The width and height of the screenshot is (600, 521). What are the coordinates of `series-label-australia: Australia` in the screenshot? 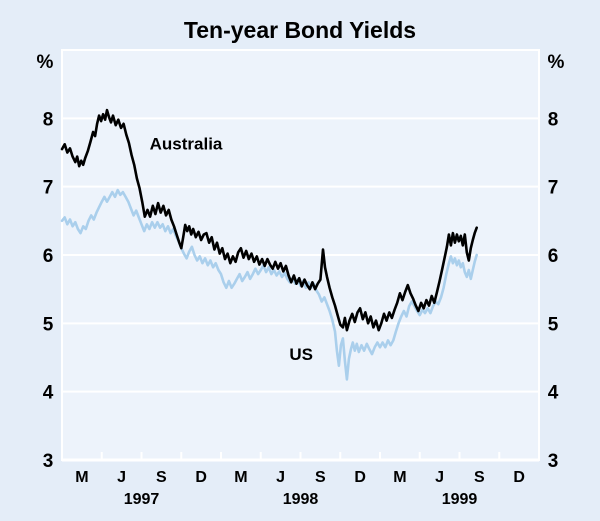 It's located at (186, 144).